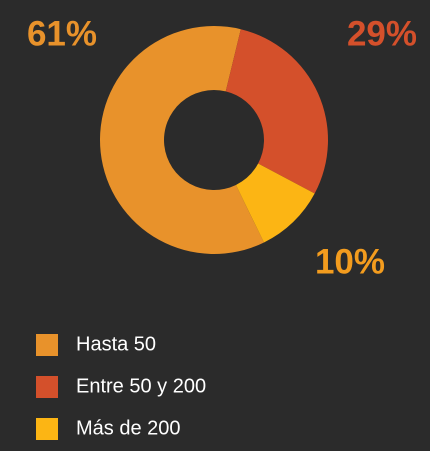 The image size is (430, 451). Describe the element at coordinates (141, 386) in the screenshot. I see `legend-label: Entre 50 y 200` at that location.